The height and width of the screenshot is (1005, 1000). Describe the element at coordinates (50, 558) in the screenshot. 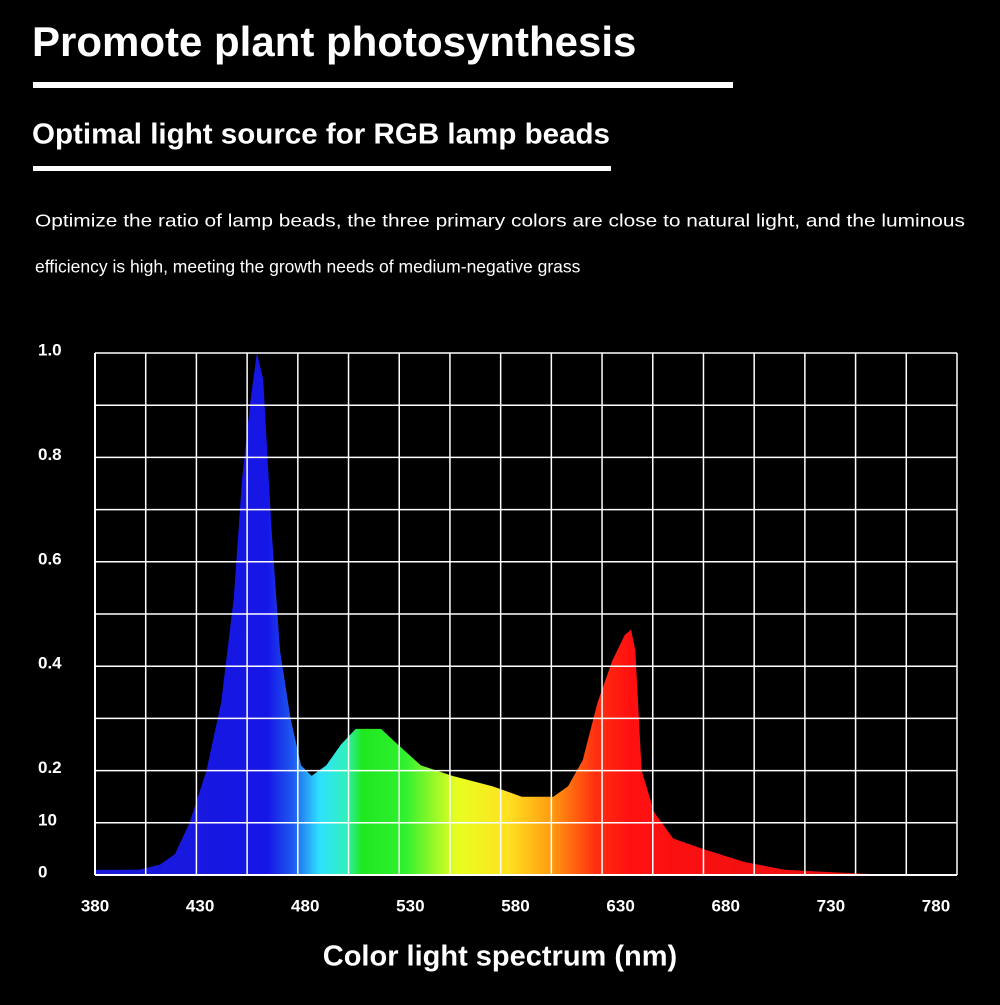

I see `y-tick-label: 0.6` at that location.